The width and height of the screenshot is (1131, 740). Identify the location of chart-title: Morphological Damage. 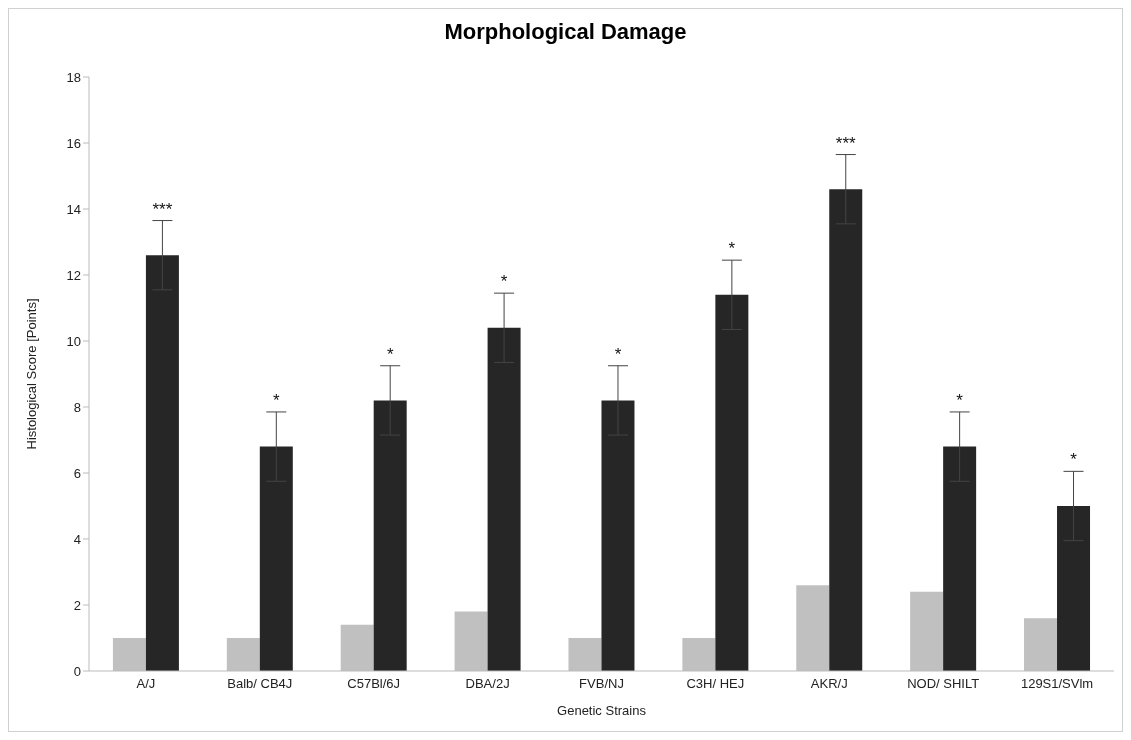
(565, 32).